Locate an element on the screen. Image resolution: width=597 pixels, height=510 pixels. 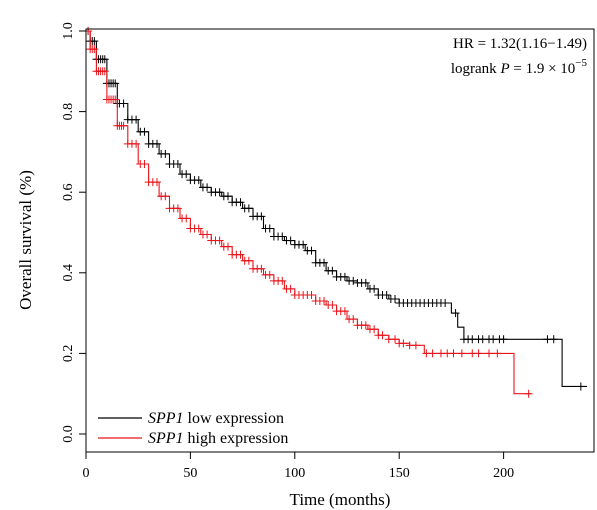
x-tick-label: 150 is located at coordinates (399, 473).